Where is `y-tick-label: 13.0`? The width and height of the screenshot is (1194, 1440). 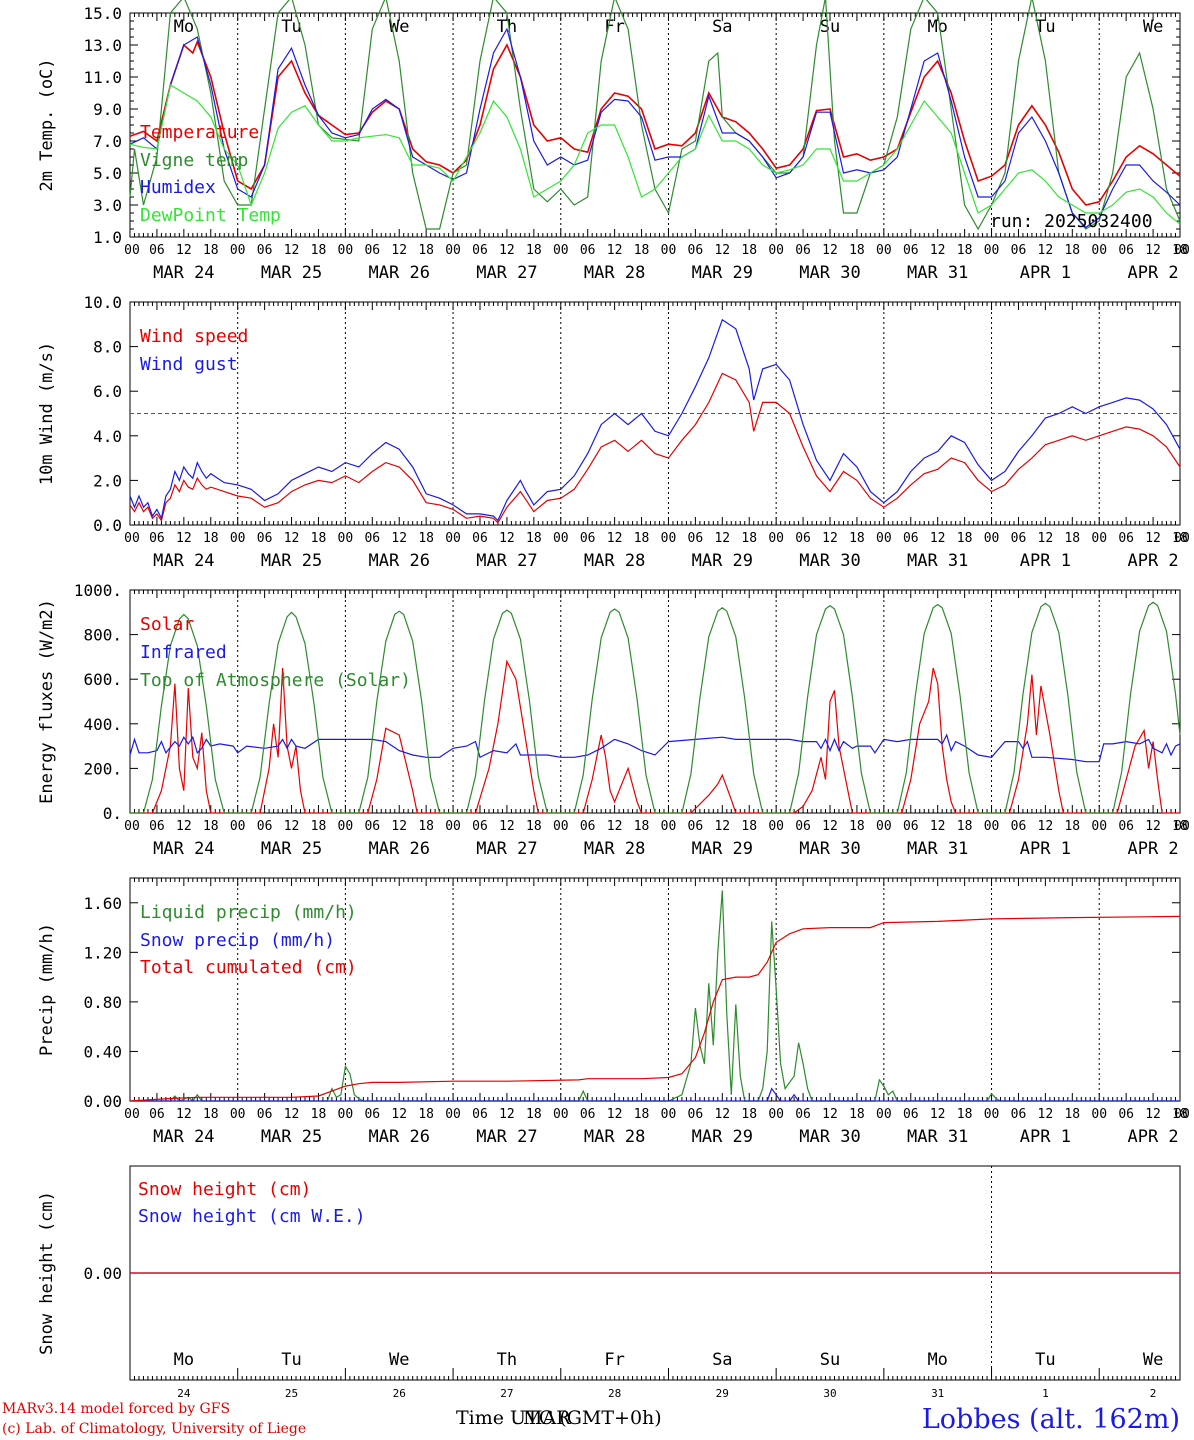 y-tick-label: 13.0 is located at coordinates (102, 45).